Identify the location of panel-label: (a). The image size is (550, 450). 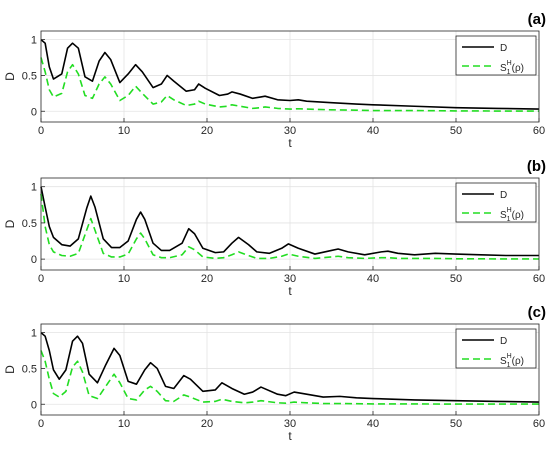
(537, 19).